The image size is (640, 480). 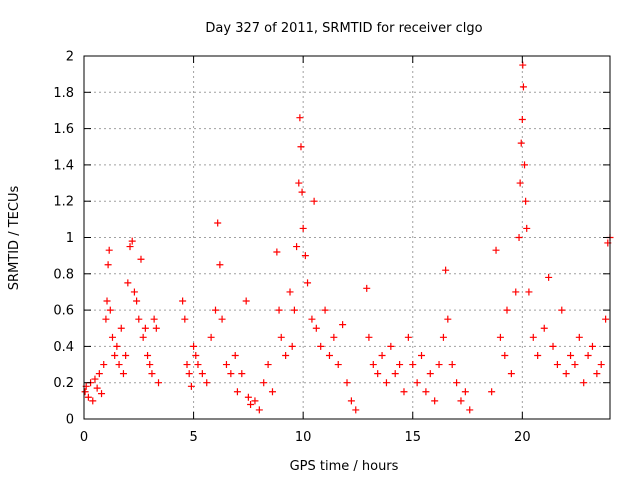 What do you see at coordinates (63, 129) in the screenshot?
I see `y-tick-label: 1.6` at bounding box center [63, 129].